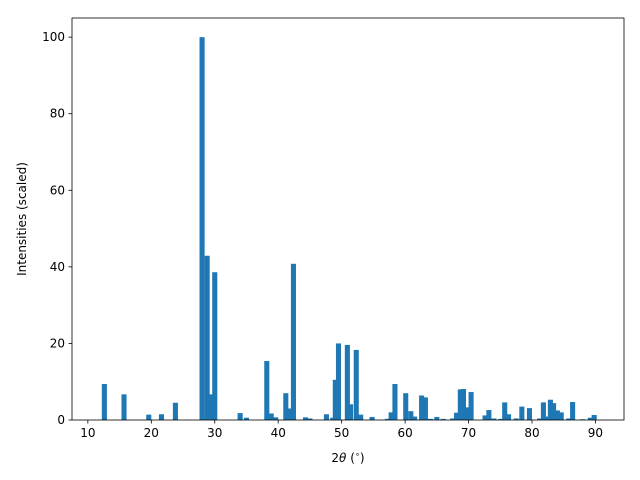 Image resolution: width=640 pixels, height=480 pixels. What do you see at coordinates (151, 433) in the screenshot?
I see `x-tick-label: 20` at bounding box center [151, 433].